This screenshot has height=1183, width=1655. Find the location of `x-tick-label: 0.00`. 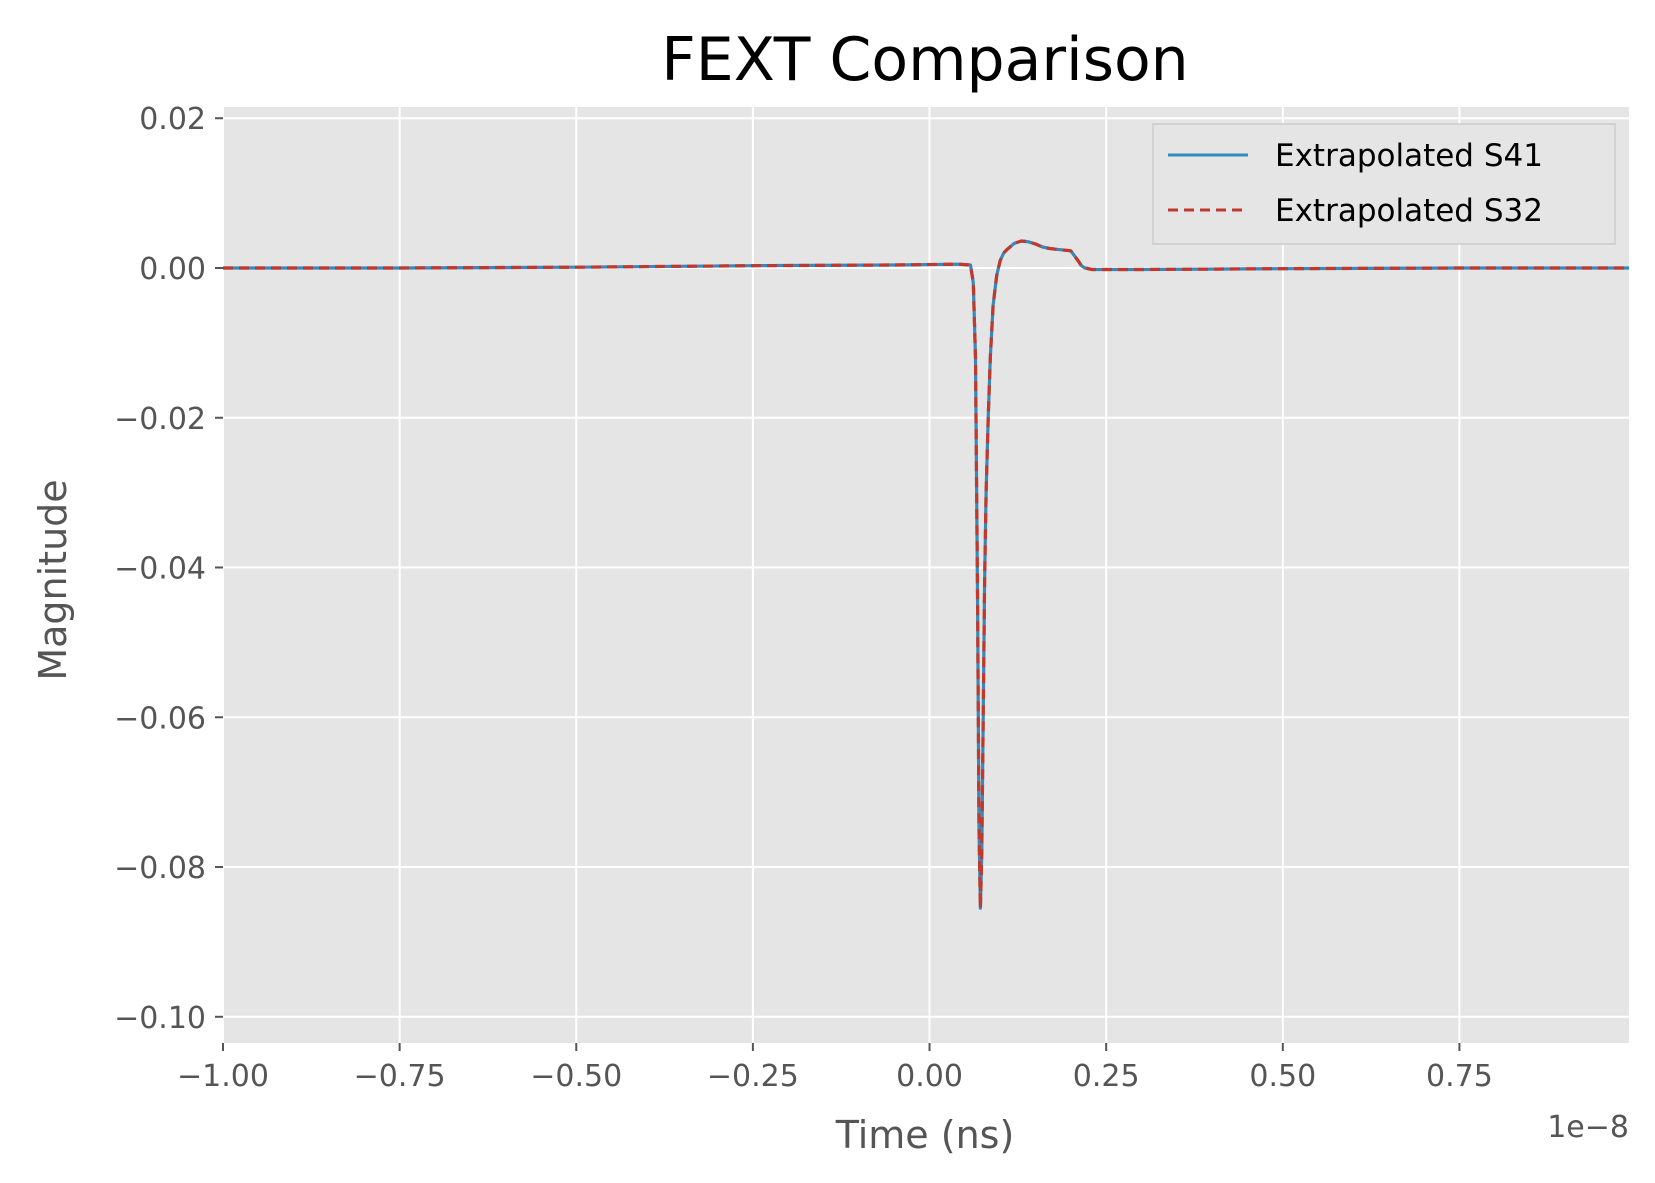

x-tick-label: 0.00 is located at coordinates (929, 1076).